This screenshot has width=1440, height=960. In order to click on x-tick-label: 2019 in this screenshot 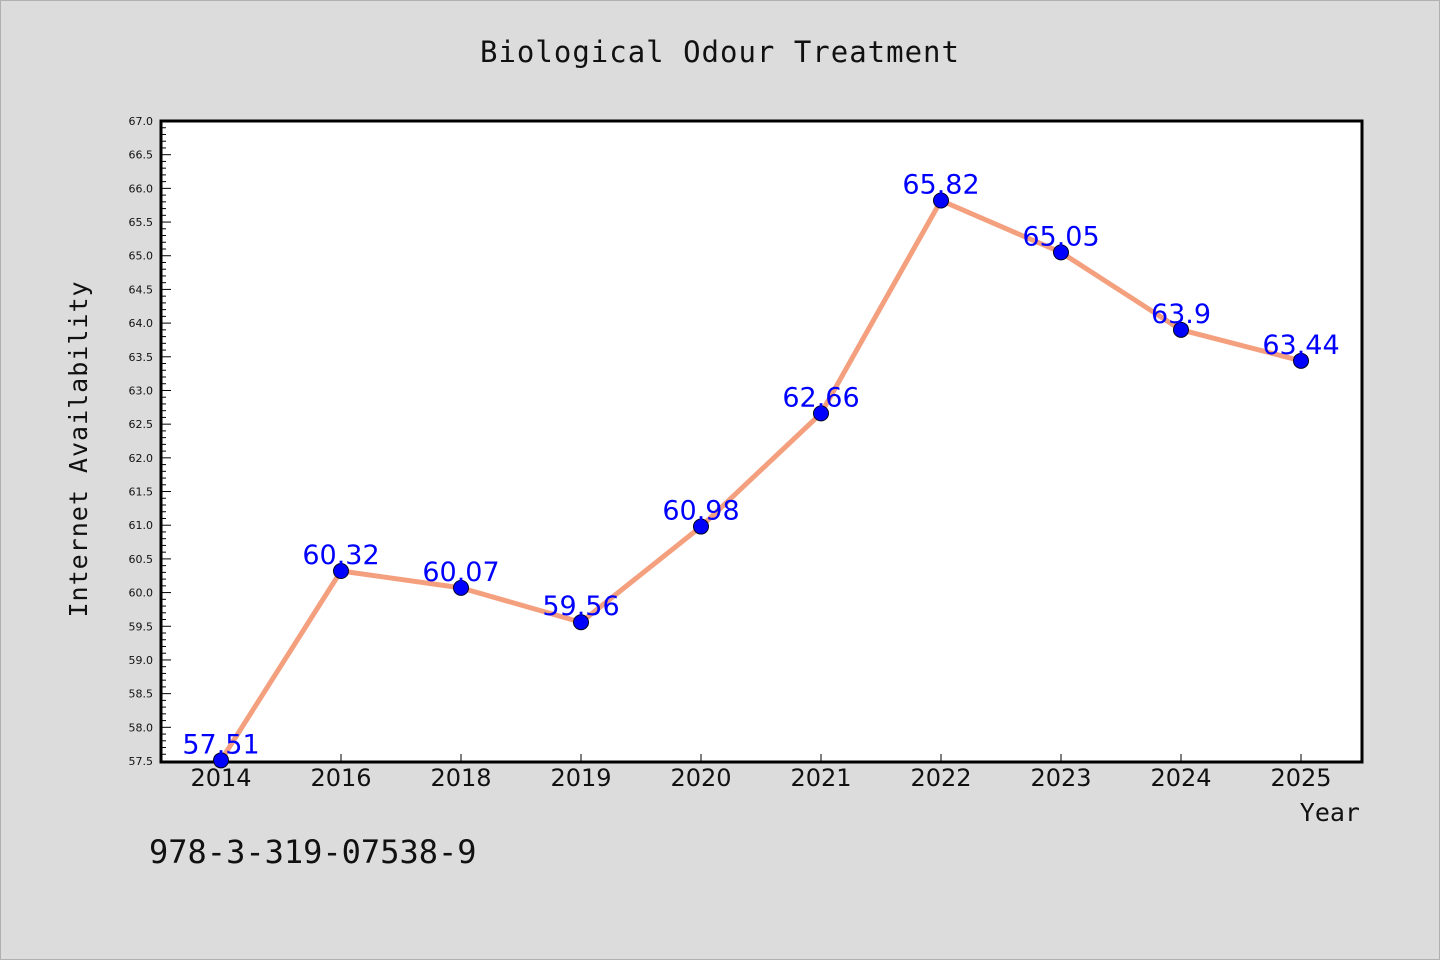, I will do `click(580, 778)`.